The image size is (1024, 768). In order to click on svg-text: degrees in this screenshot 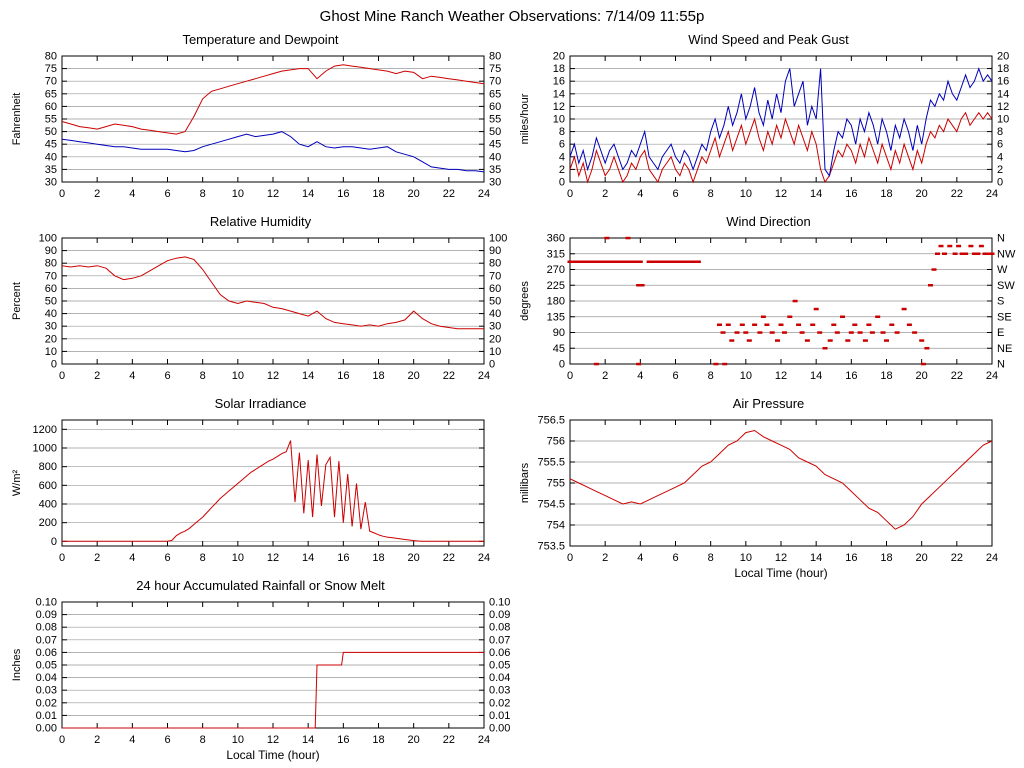, I will do `click(525, 301)`.